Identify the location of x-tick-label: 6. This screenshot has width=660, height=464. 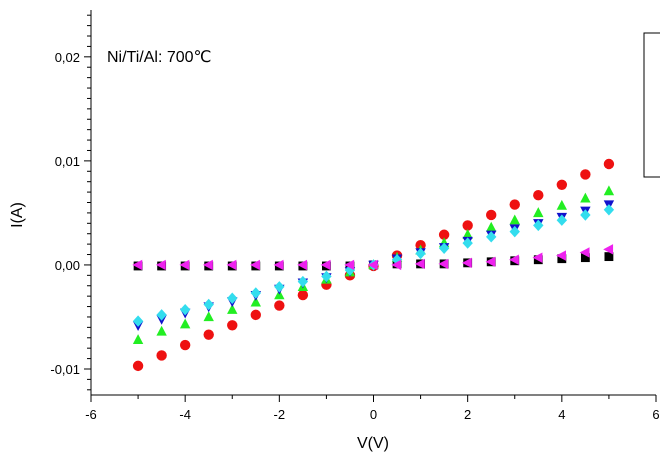
(655, 414).